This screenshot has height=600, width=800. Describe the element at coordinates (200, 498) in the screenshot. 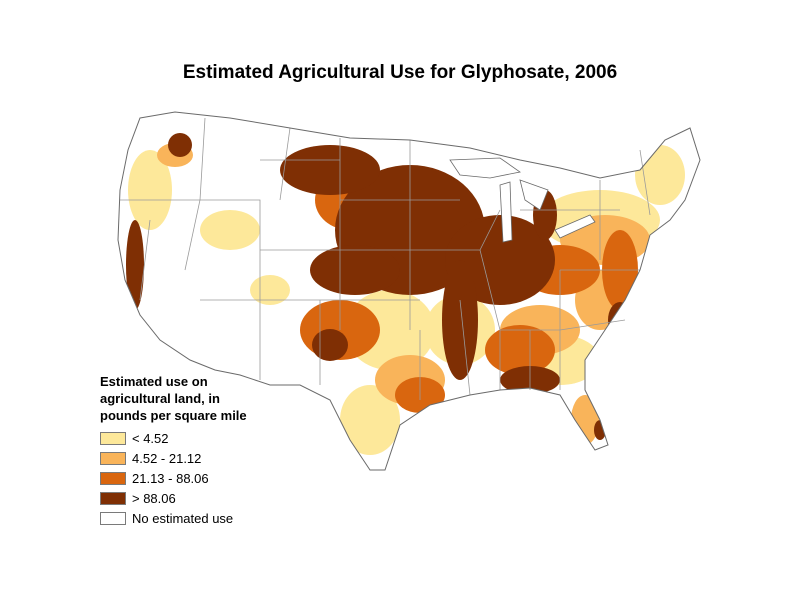

I see `legend-item: > 88.06` at that location.